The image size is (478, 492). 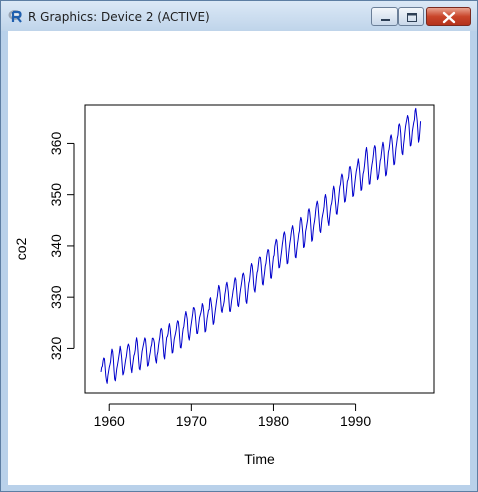 What do you see at coordinates (109, 421) in the screenshot?
I see `x-tick-label: 1960` at bounding box center [109, 421].